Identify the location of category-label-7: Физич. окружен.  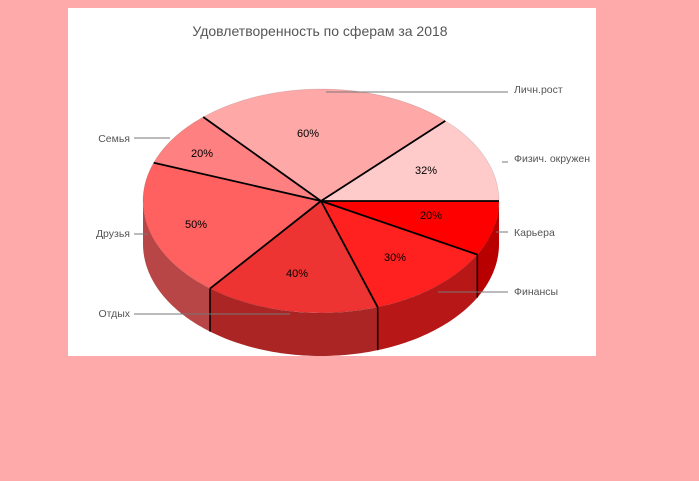
(552, 159).